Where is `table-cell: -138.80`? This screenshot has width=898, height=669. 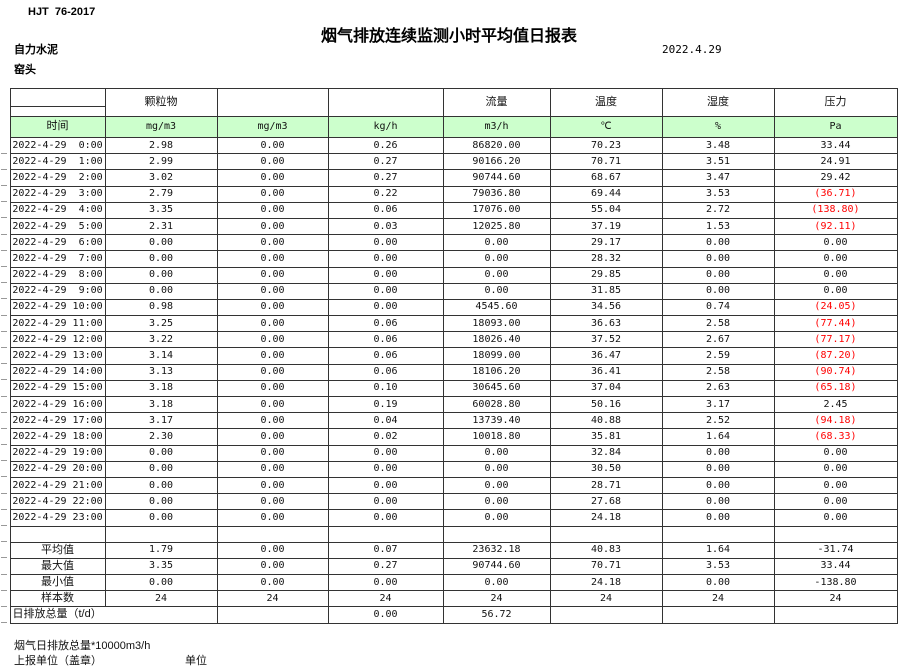 table-cell: -138.80 is located at coordinates (835, 583).